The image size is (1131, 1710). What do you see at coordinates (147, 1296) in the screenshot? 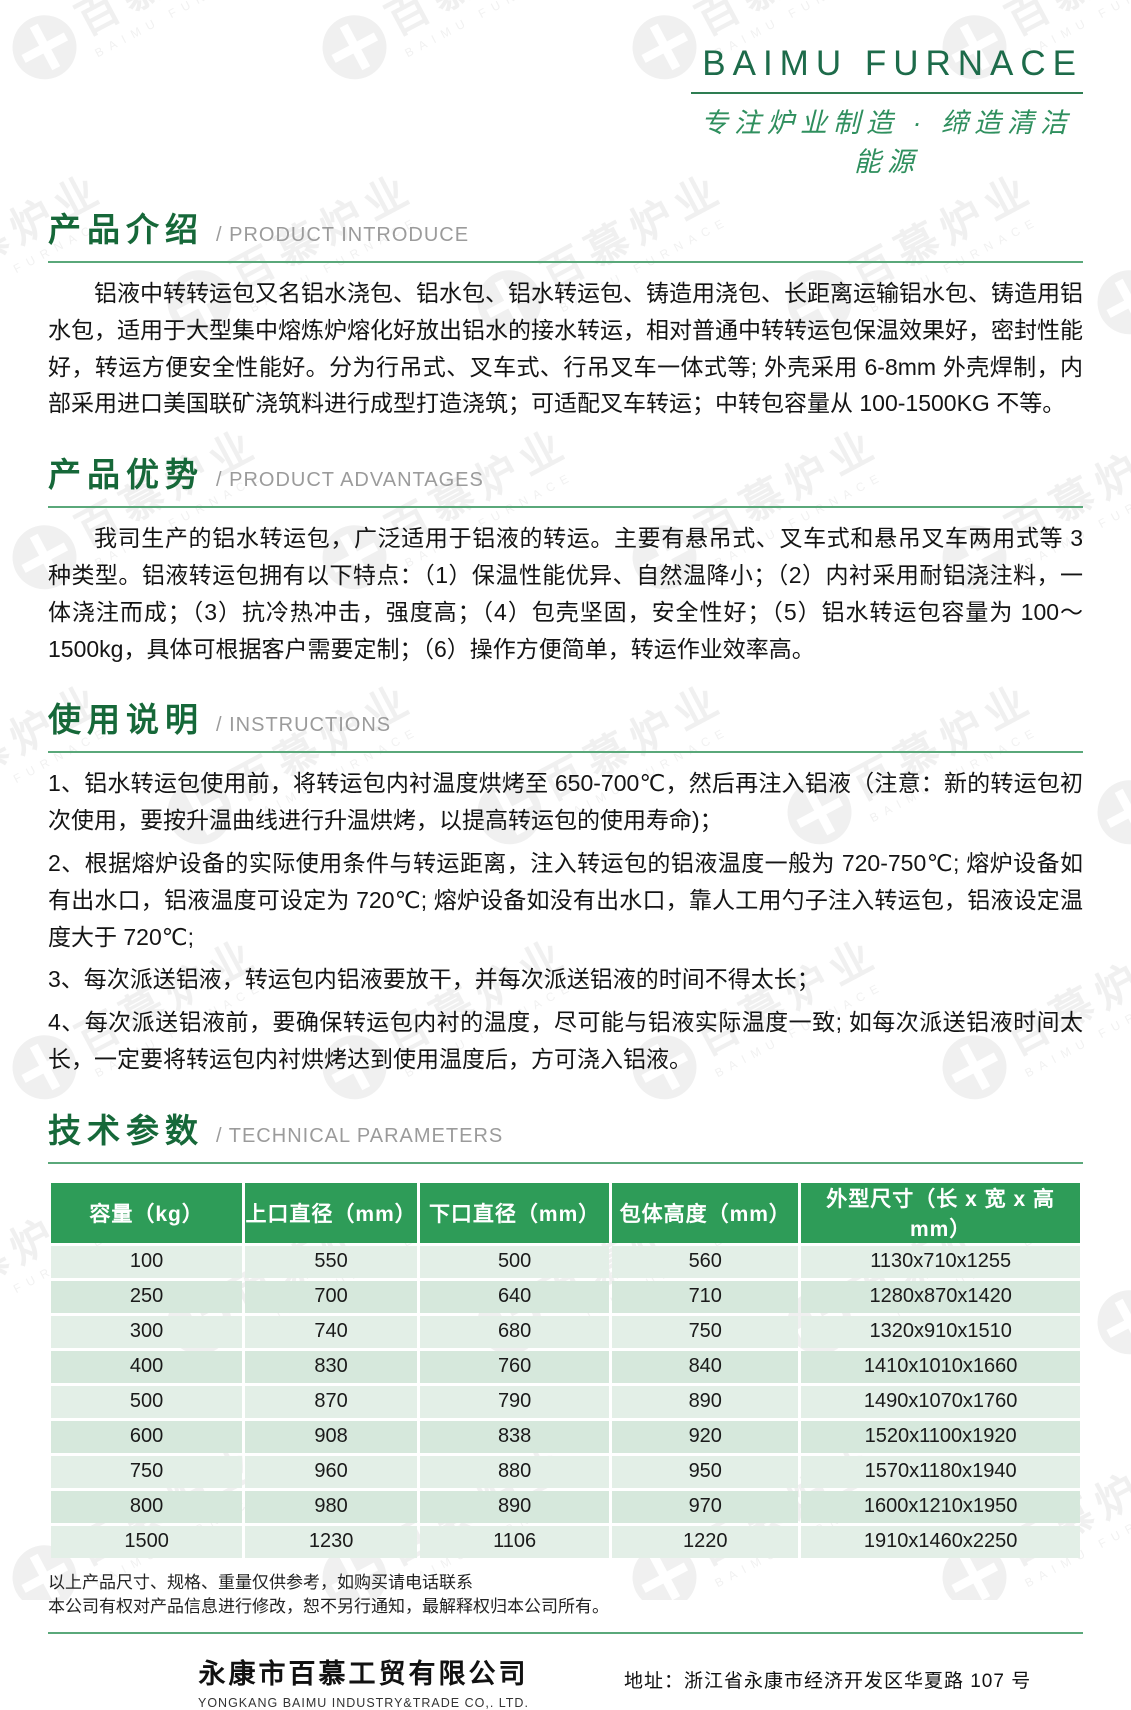
I see `table-cell: 250` at bounding box center [147, 1296].